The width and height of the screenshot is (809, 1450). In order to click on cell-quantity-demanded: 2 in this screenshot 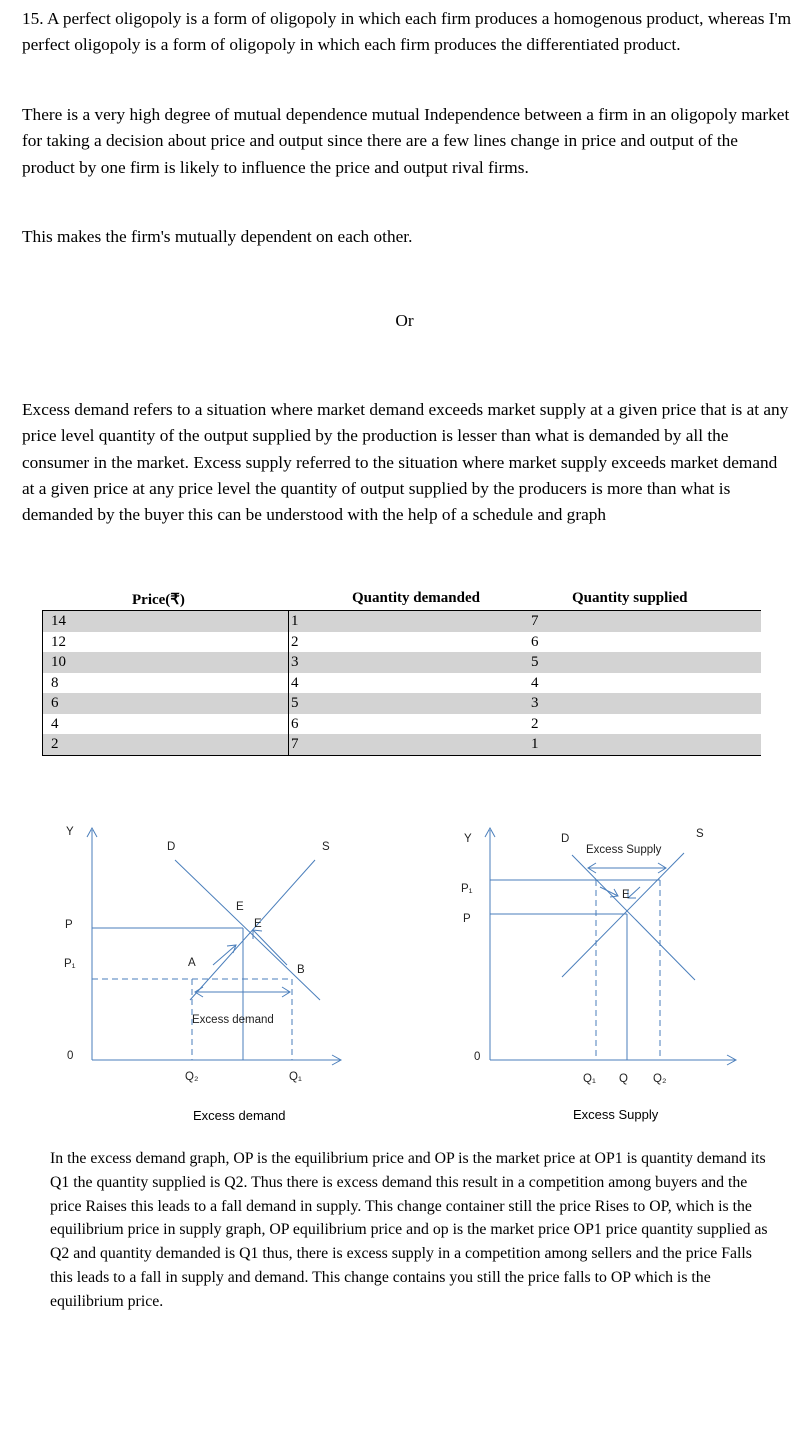, I will do `click(297, 641)`.